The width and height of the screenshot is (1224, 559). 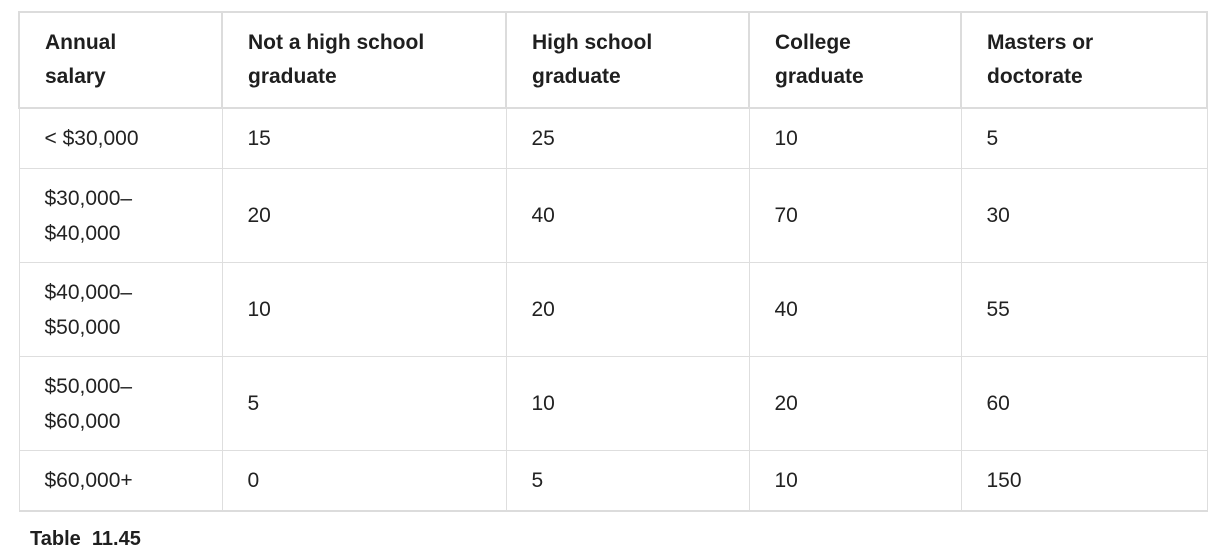 I want to click on salary-cell: $60,000+, so click(x=120, y=481).